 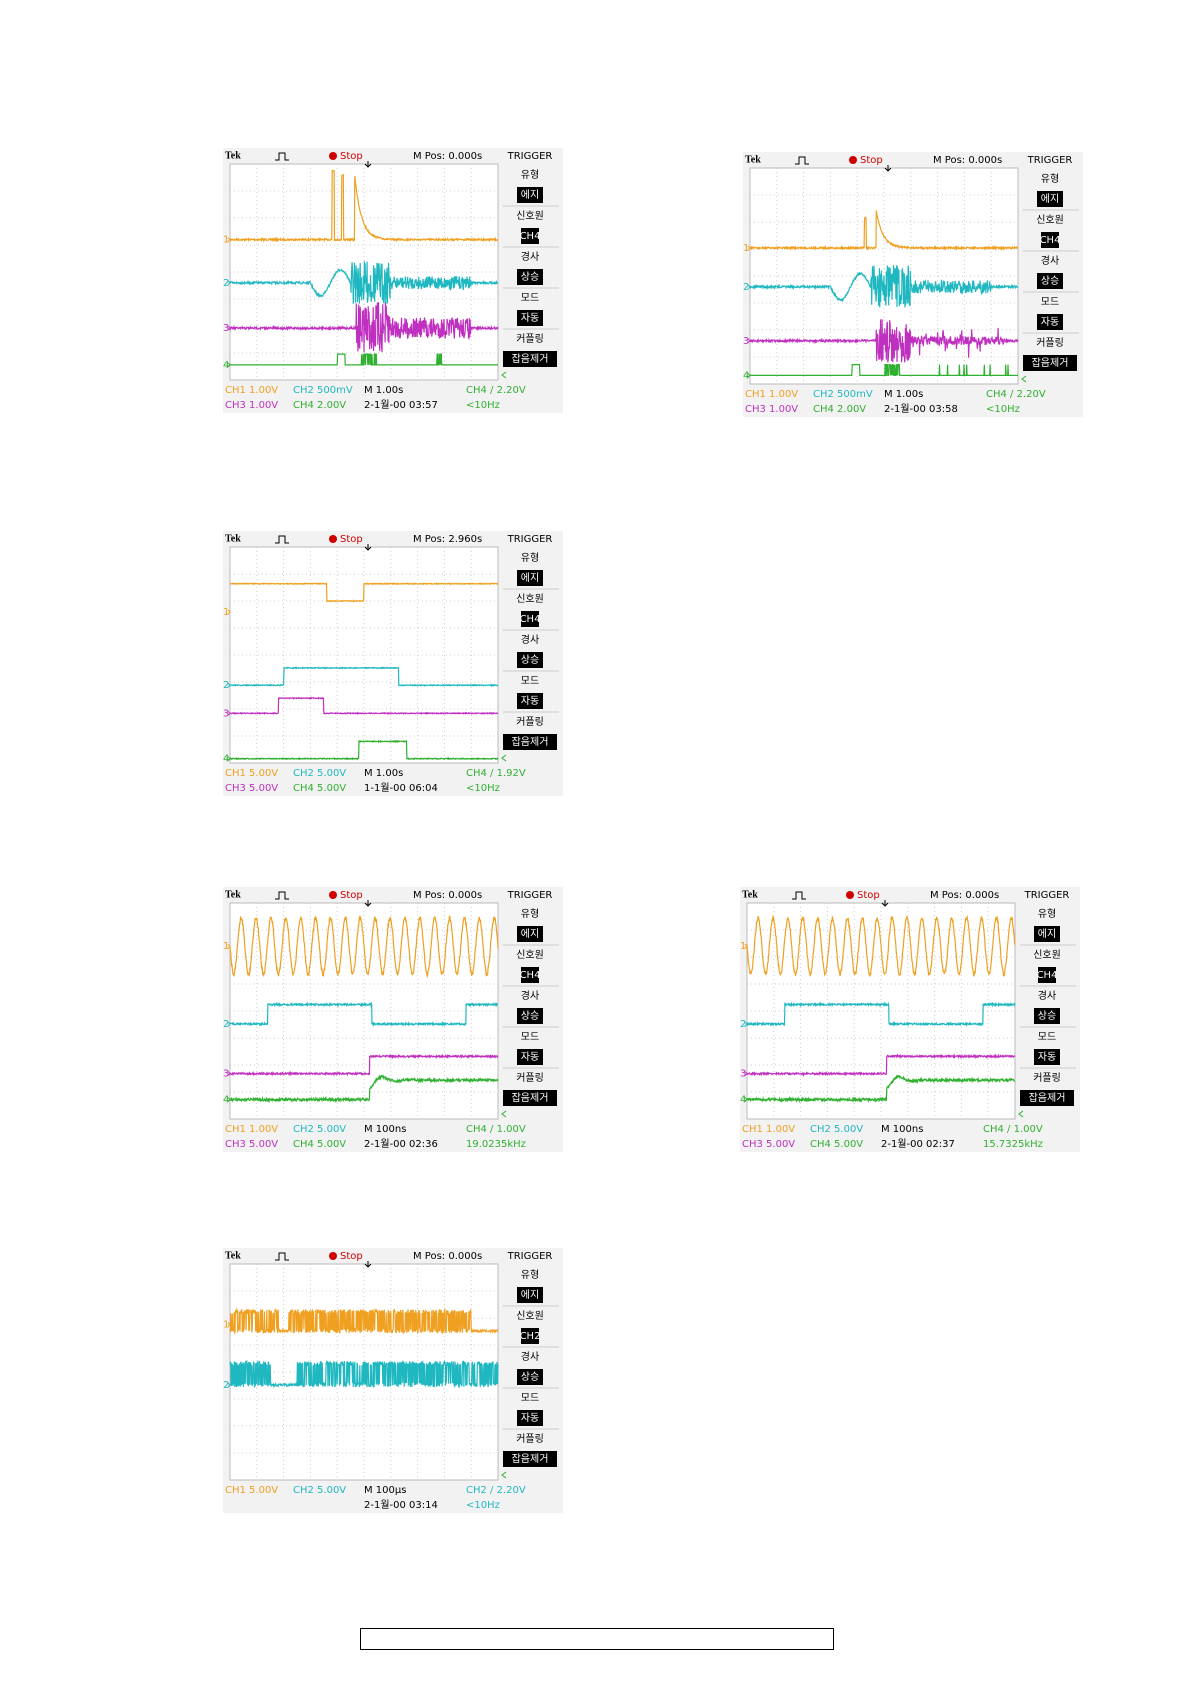 What do you see at coordinates (251, 405) in the screenshot?
I see `readout: CH3 1.00V` at bounding box center [251, 405].